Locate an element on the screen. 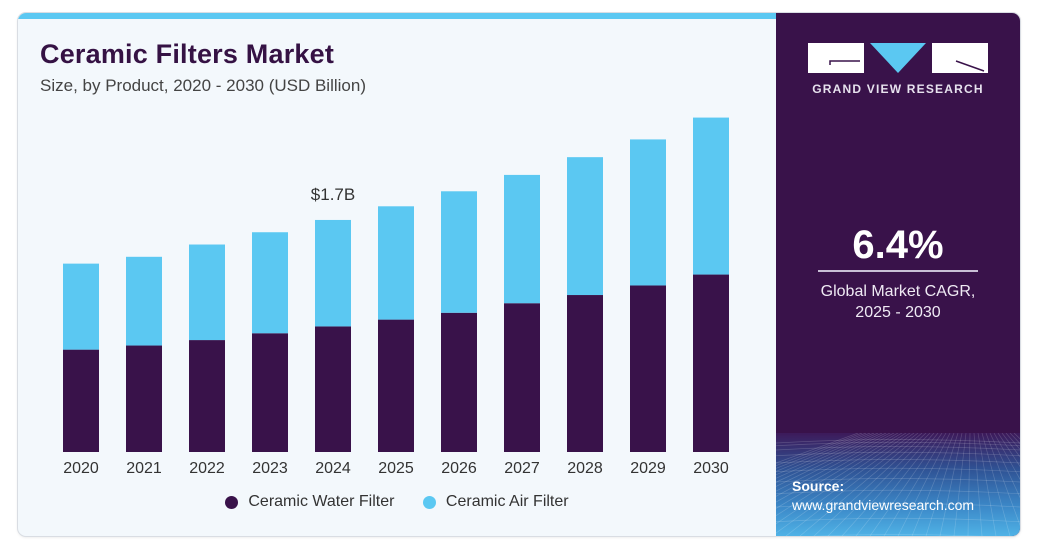 The width and height of the screenshot is (1038, 541). x-tick-label: 2027 is located at coordinates (522, 468).